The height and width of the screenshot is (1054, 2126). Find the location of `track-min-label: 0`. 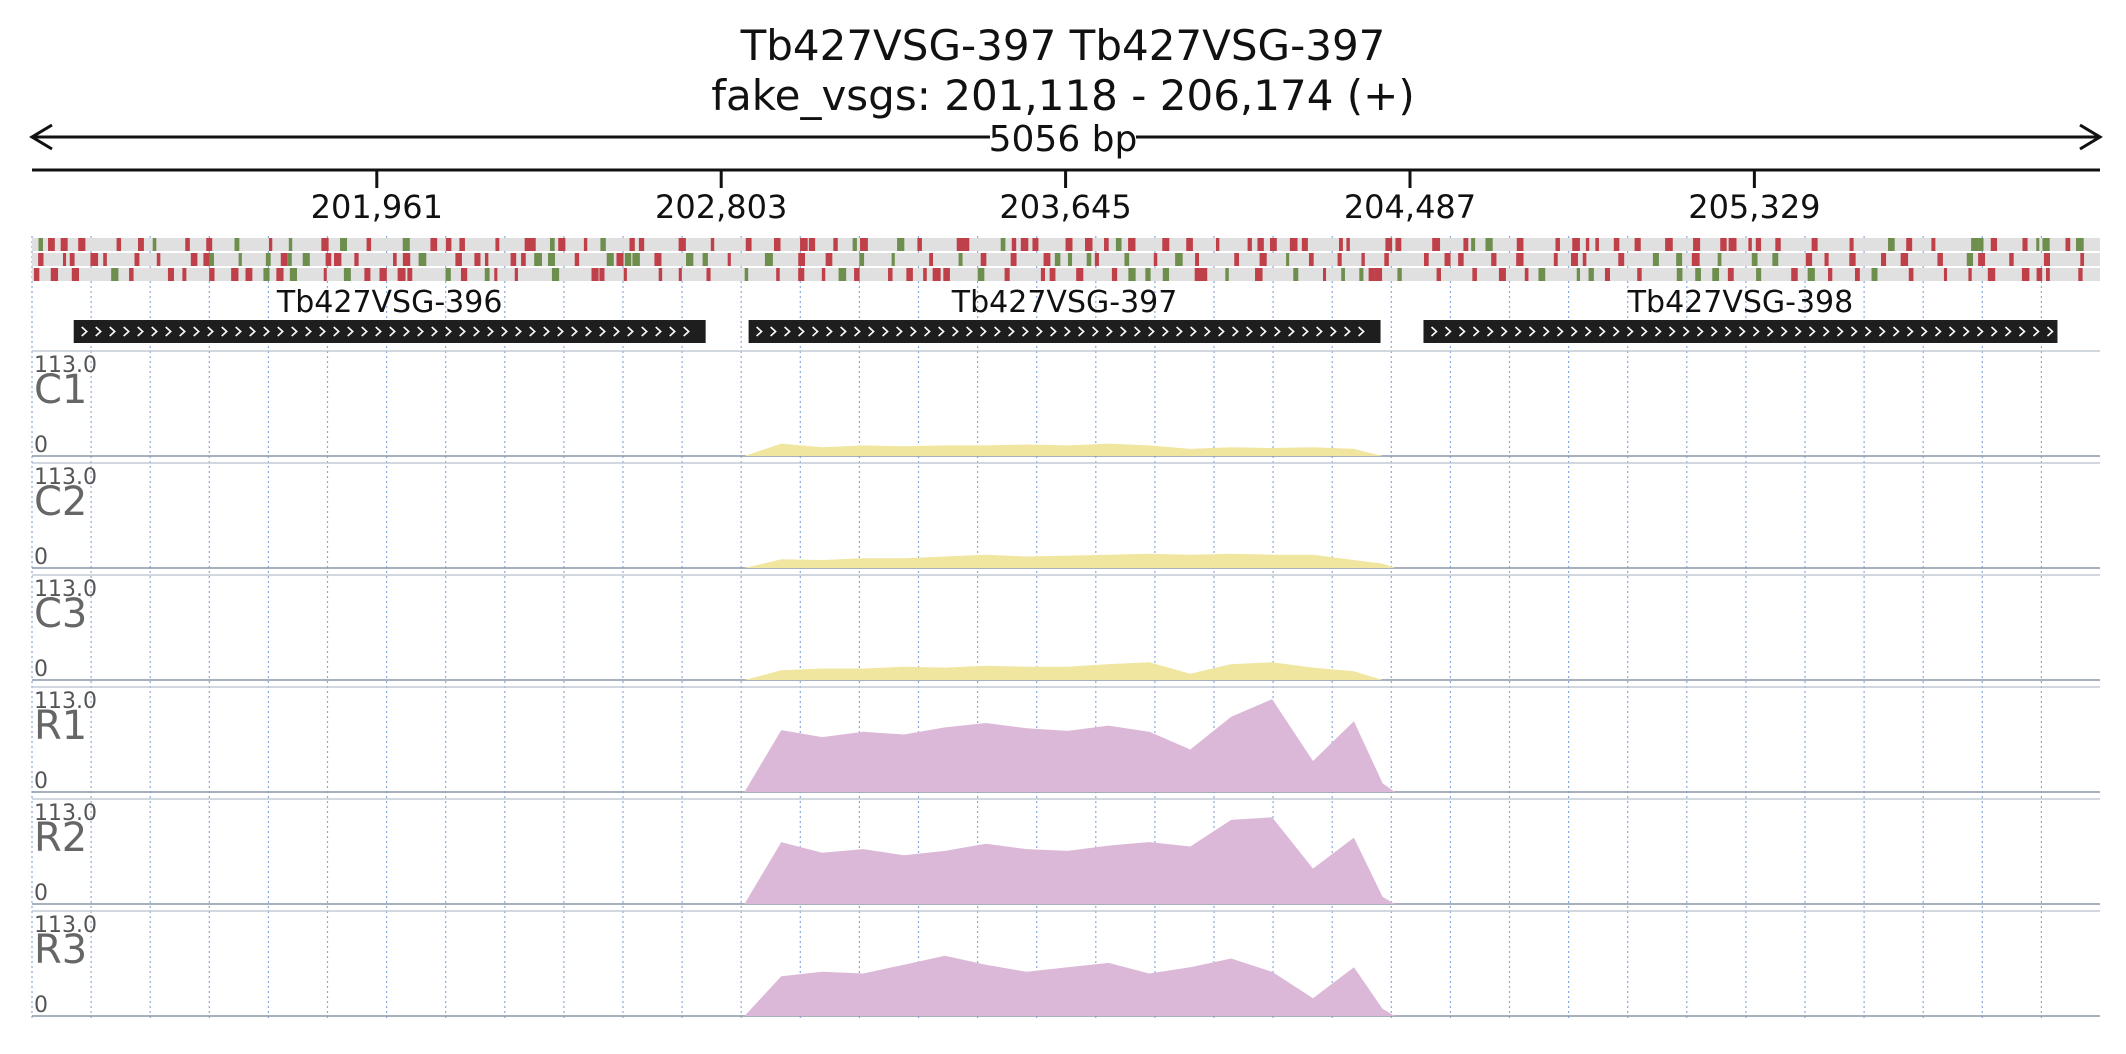

track-min-label: 0 is located at coordinates (41, 445).